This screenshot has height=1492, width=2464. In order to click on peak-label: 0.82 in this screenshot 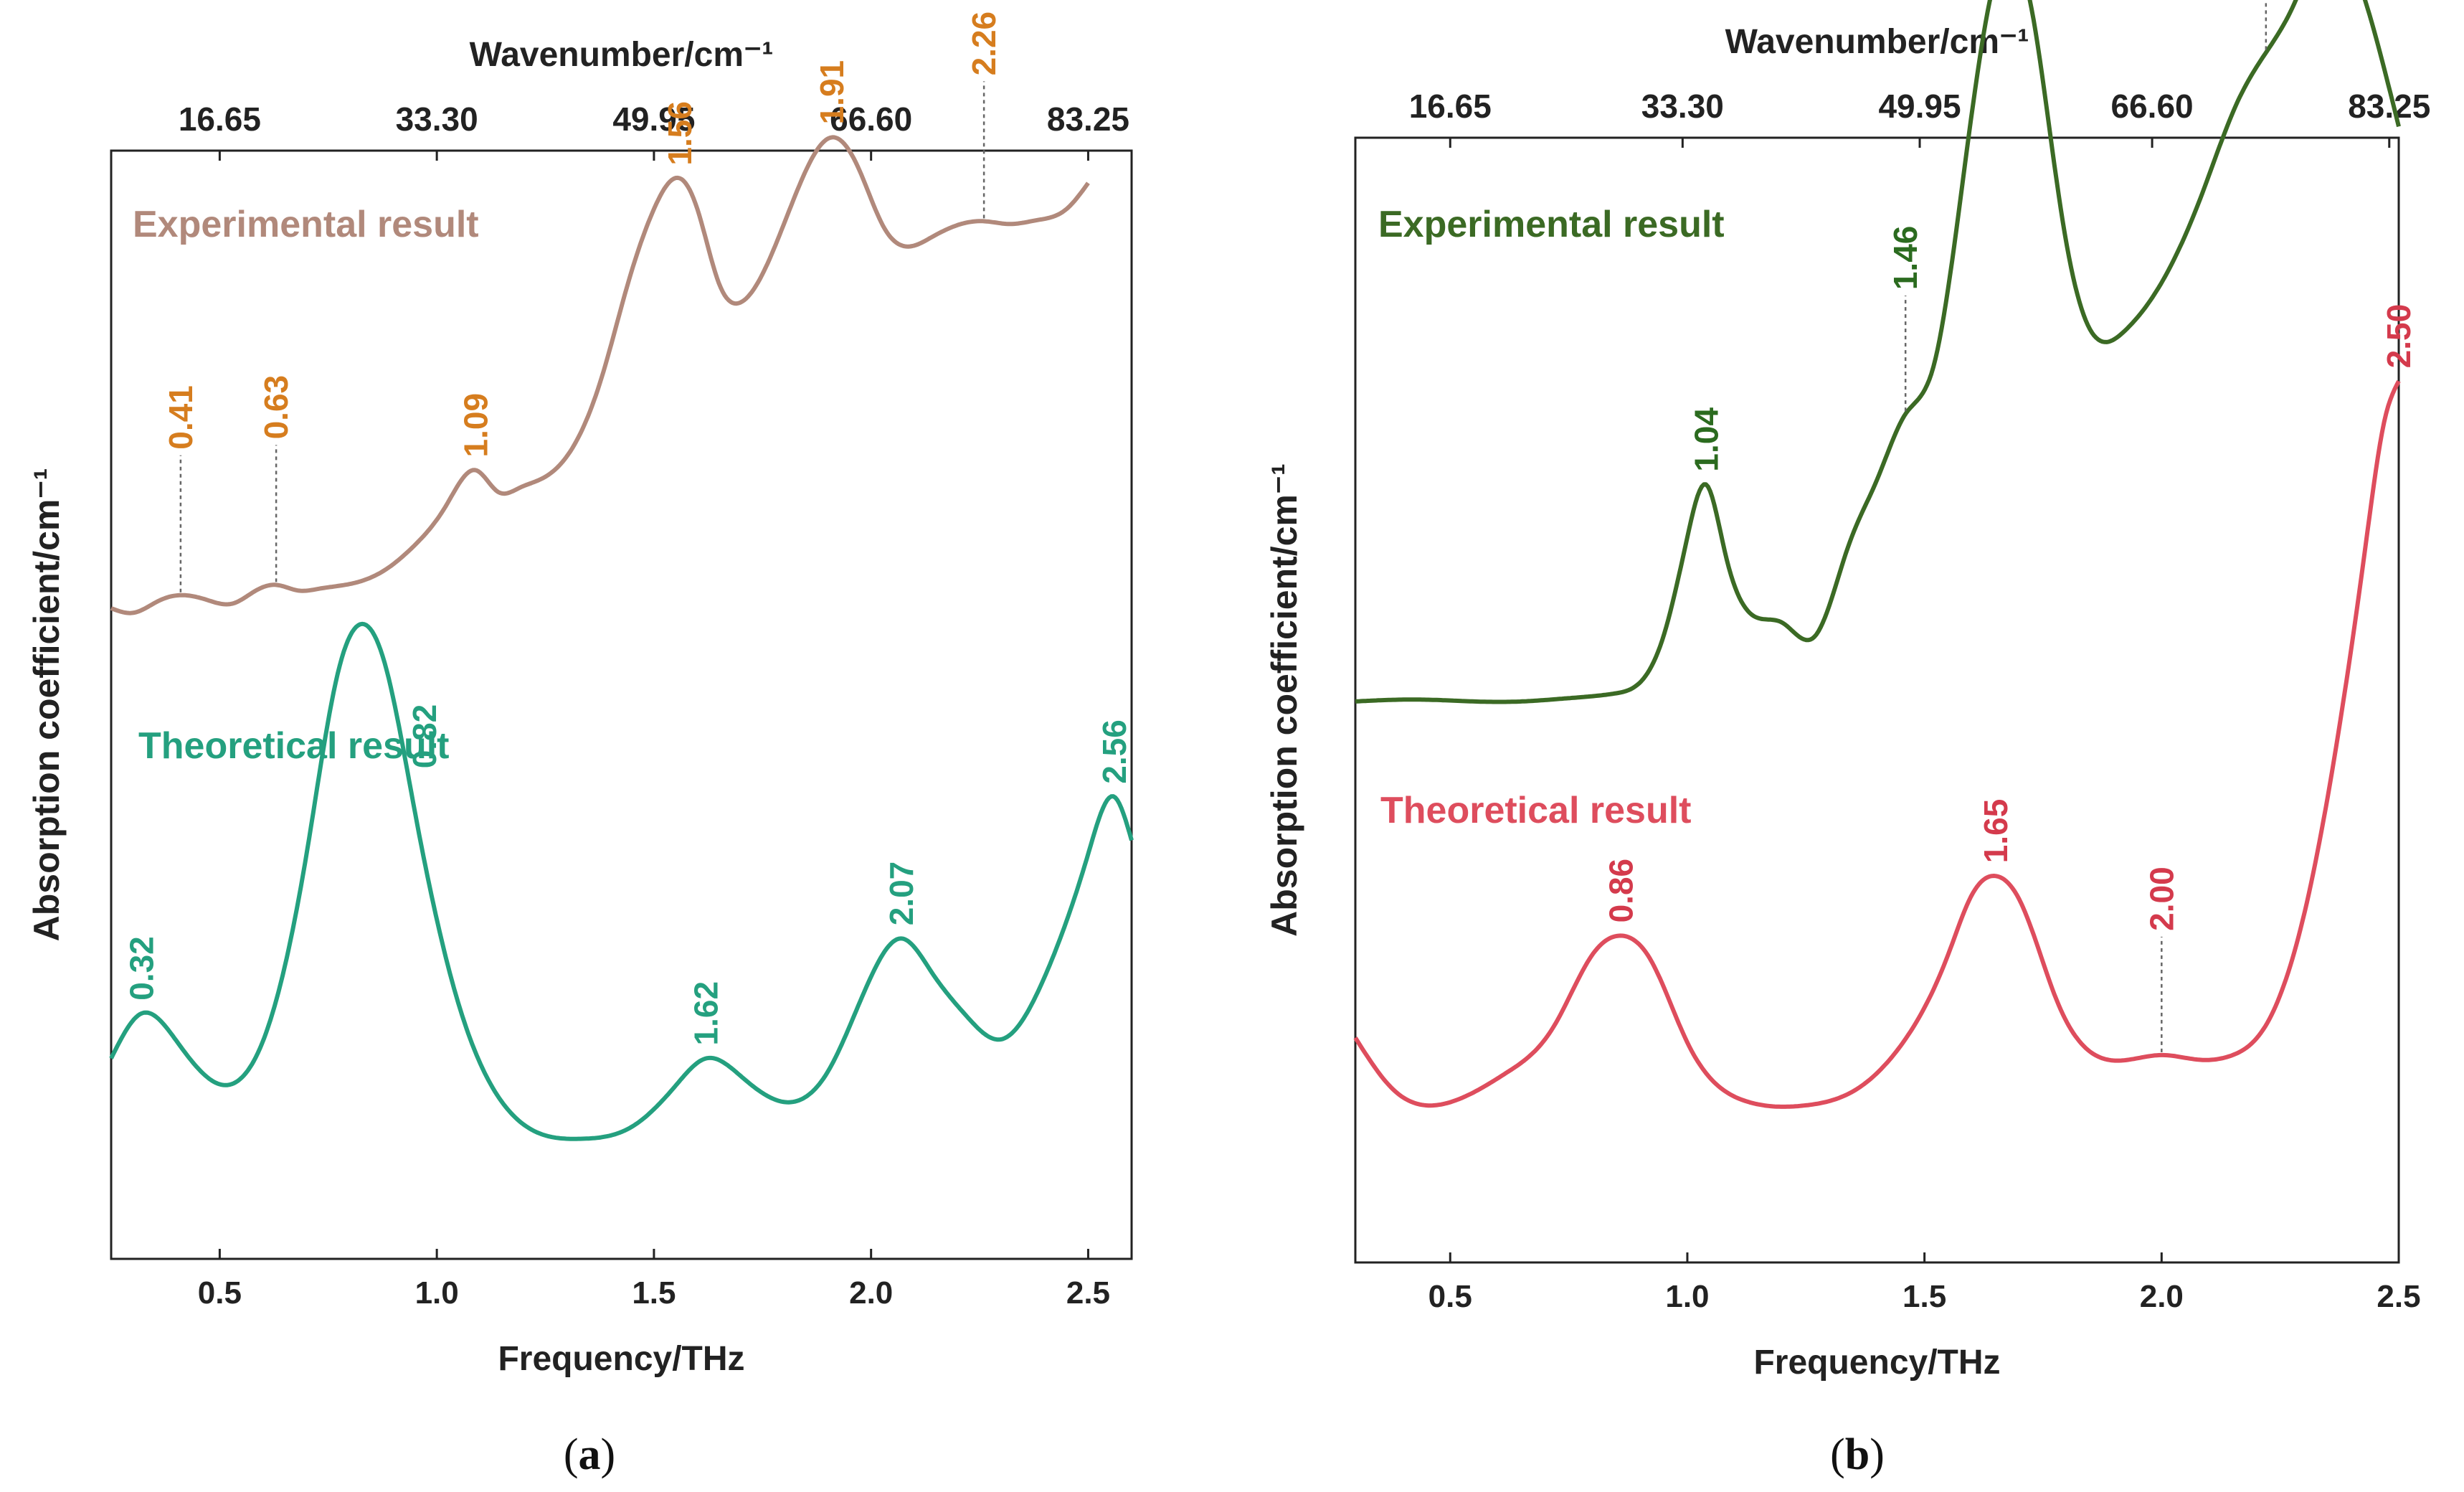, I will do `click(424, 737)`.